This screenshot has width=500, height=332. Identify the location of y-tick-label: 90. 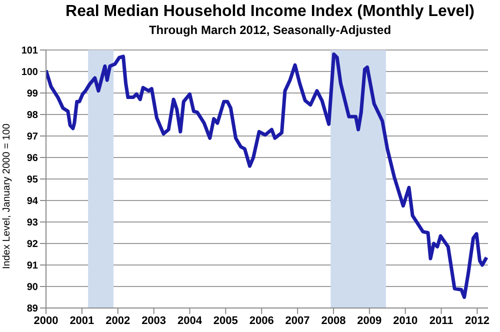
(32, 288).